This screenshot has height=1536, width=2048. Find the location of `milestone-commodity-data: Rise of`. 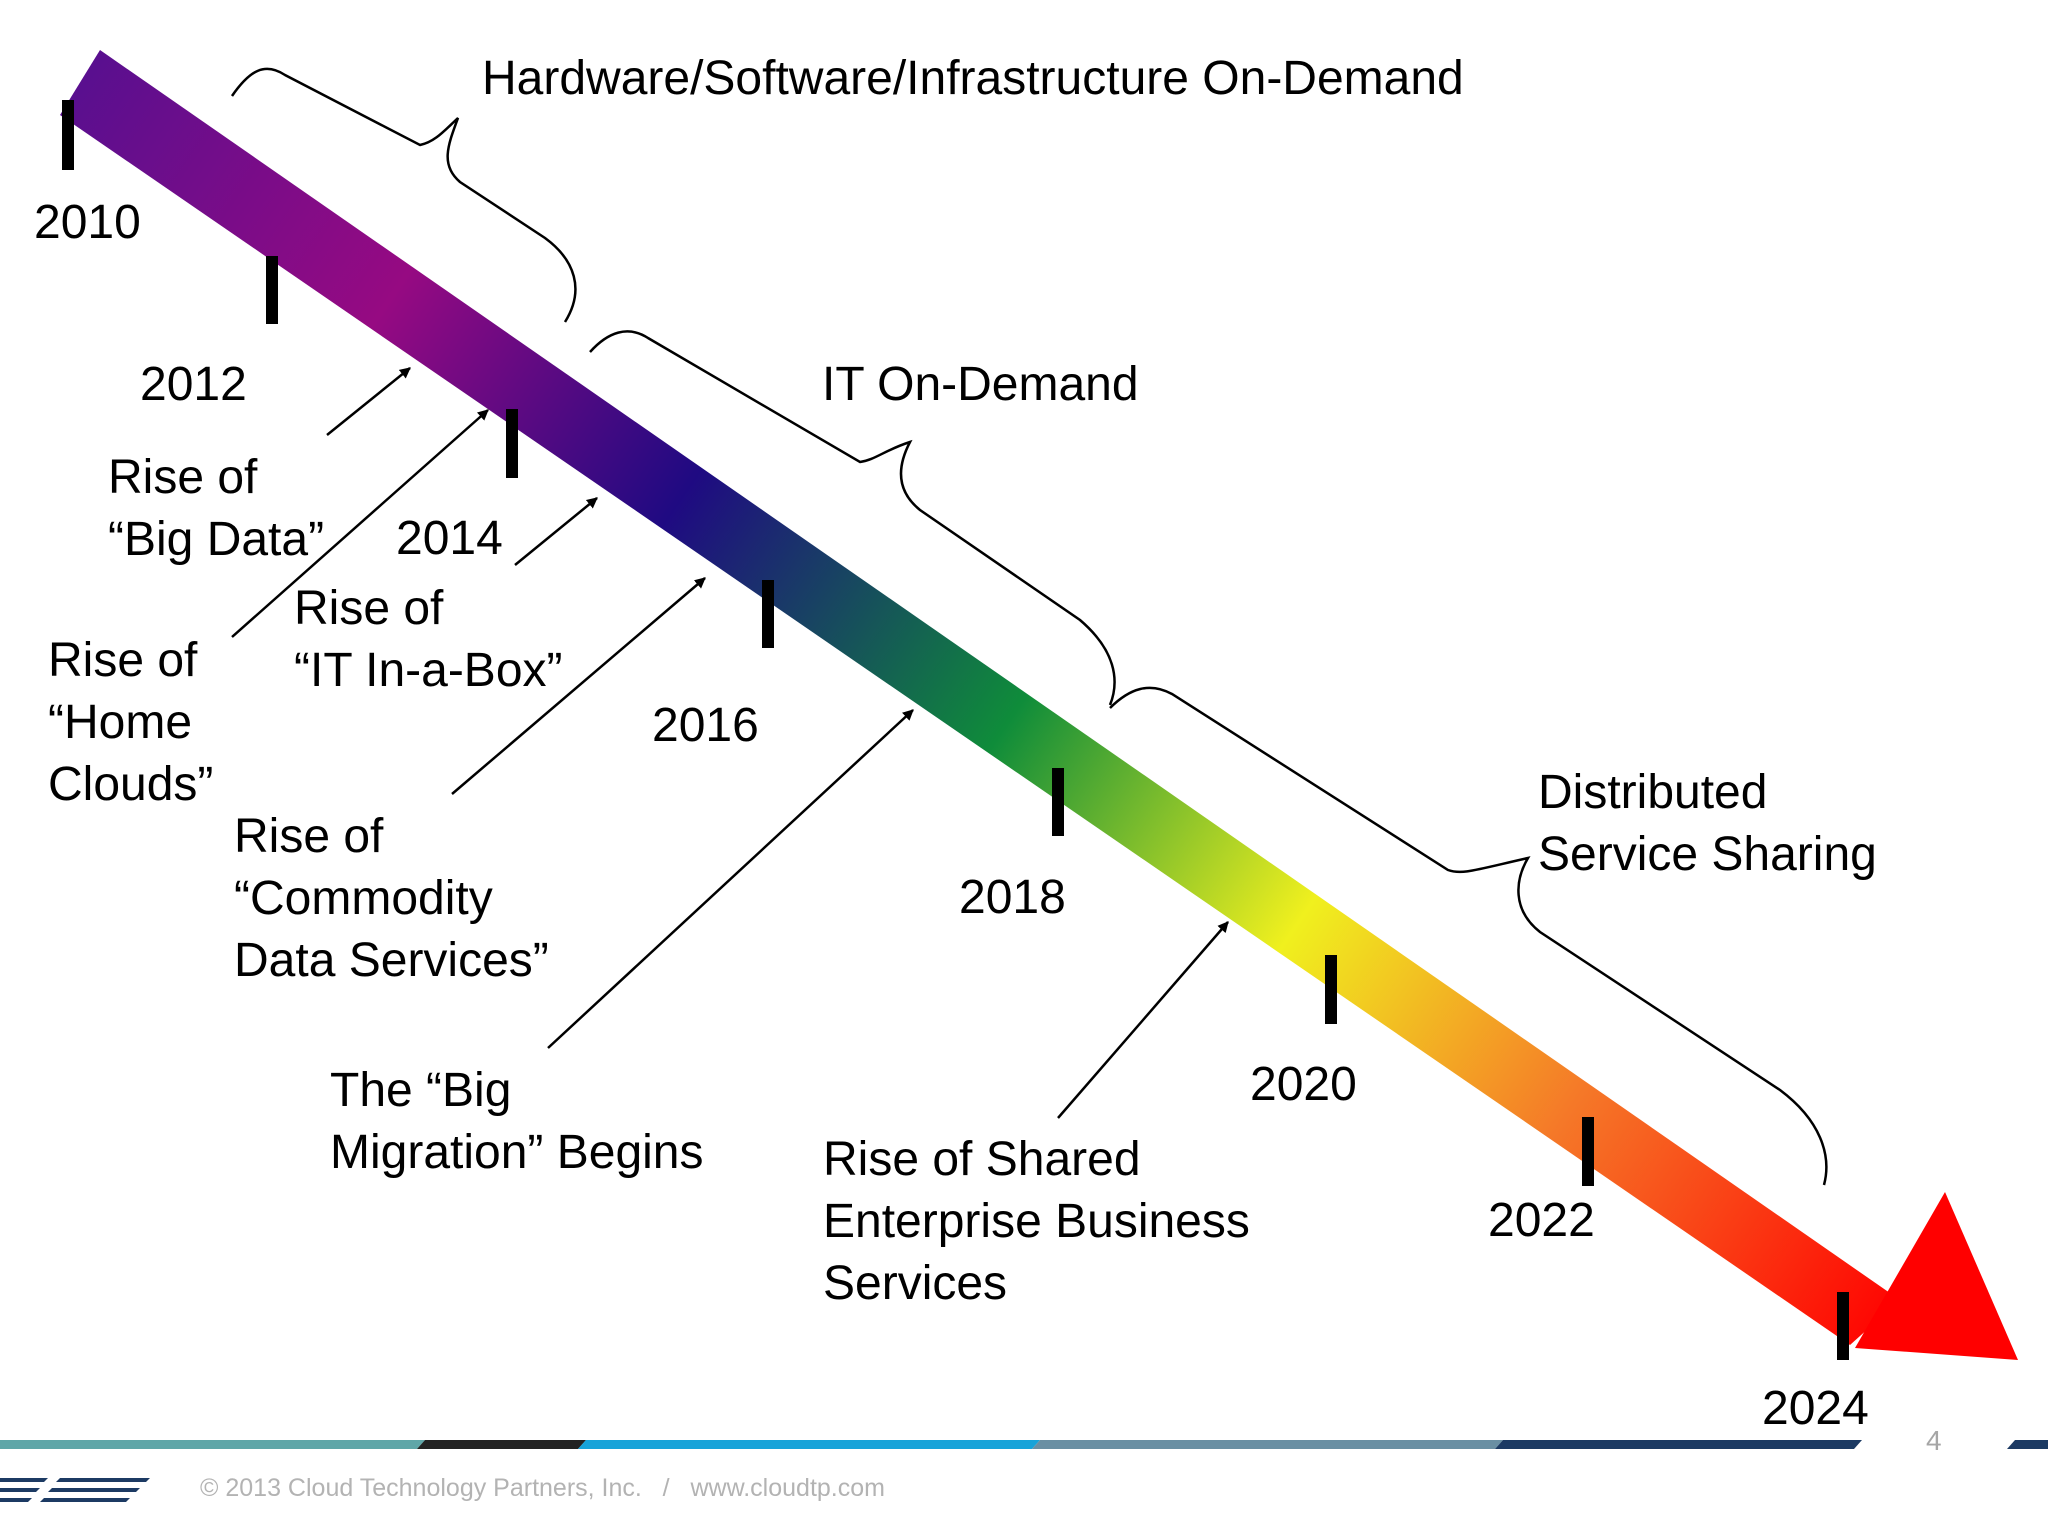

milestone-commodity-data: Rise of is located at coordinates (309, 836).